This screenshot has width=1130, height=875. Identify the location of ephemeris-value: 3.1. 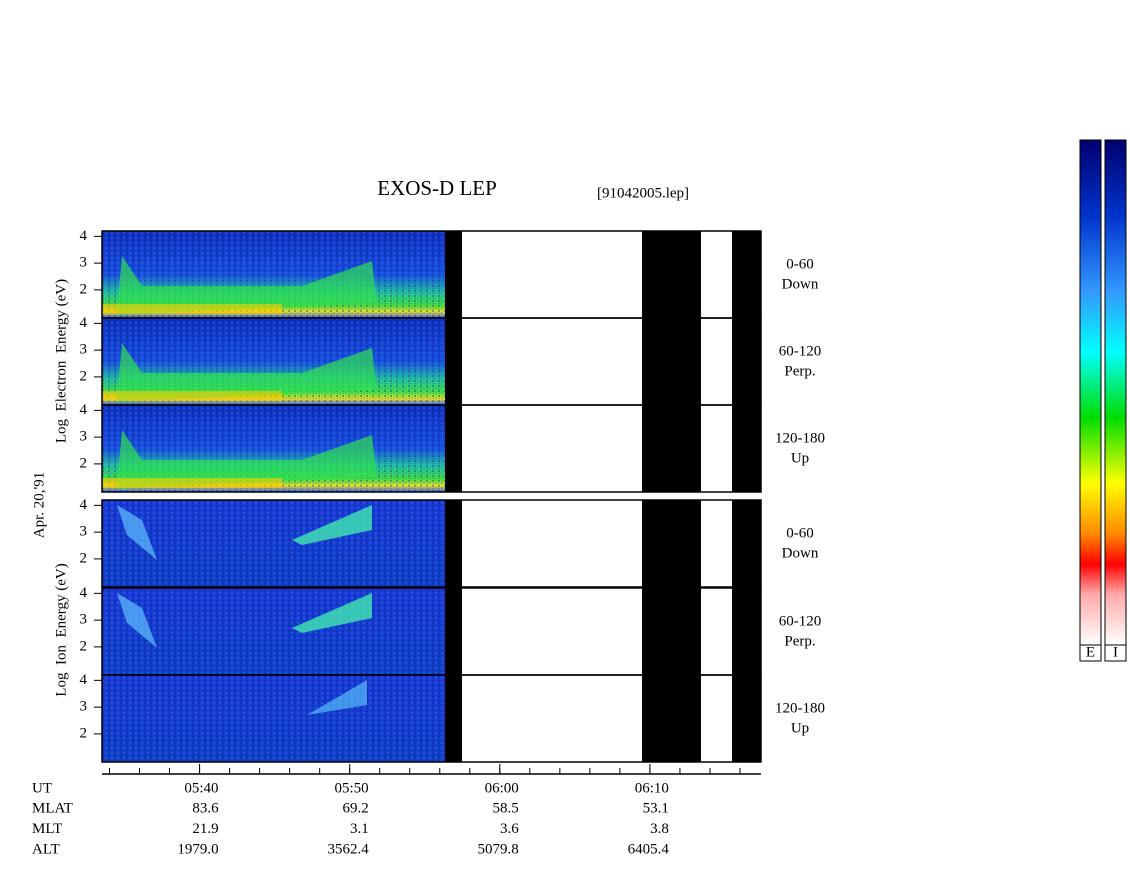
(359, 829).